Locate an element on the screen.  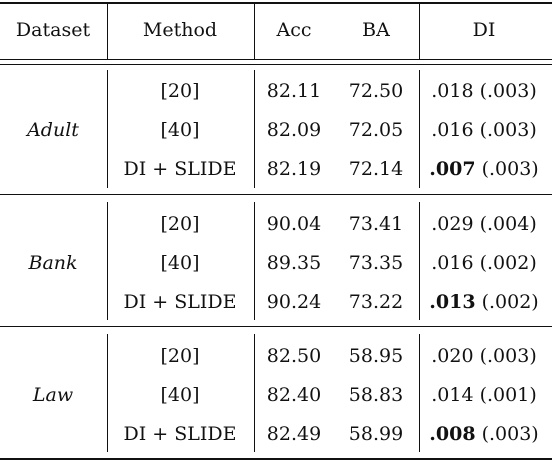
acc-cell: 82.19 is located at coordinates (294, 169).